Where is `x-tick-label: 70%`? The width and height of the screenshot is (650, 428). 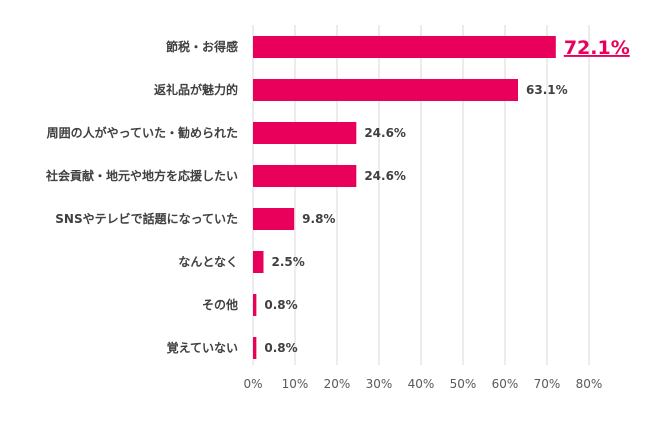 x-tick-label: 70% is located at coordinates (547, 384).